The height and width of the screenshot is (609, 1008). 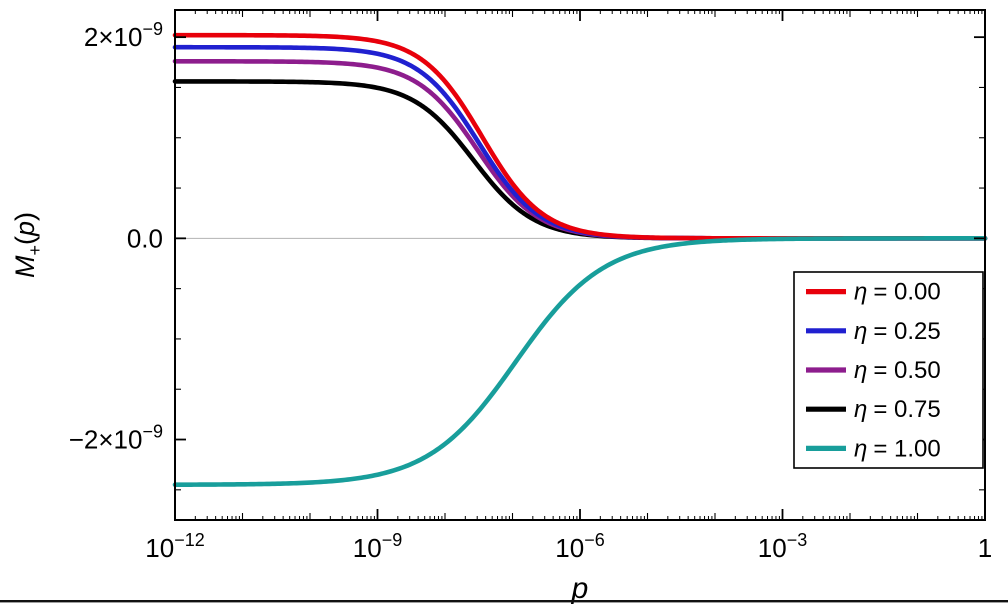 What do you see at coordinates (116, 236) in the screenshot?
I see `y-tick-labels: 2×10⁻⁹ 0.0 −2×10⁻⁹` at bounding box center [116, 236].